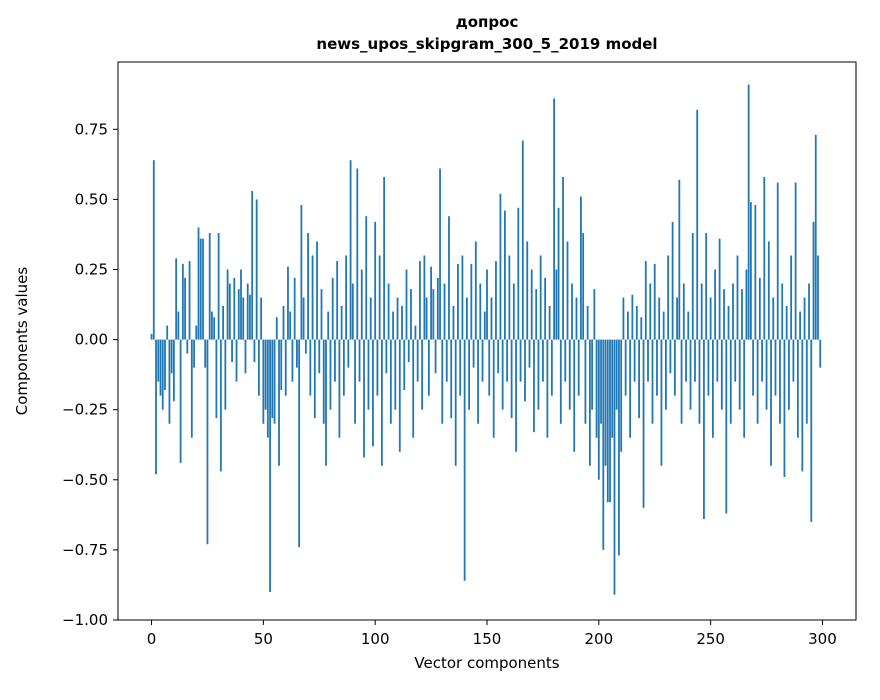  What do you see at coordinates (85, 480) in the screenshot?
I see `y-tick-label: −0.50` at bounding box center [85, 480].